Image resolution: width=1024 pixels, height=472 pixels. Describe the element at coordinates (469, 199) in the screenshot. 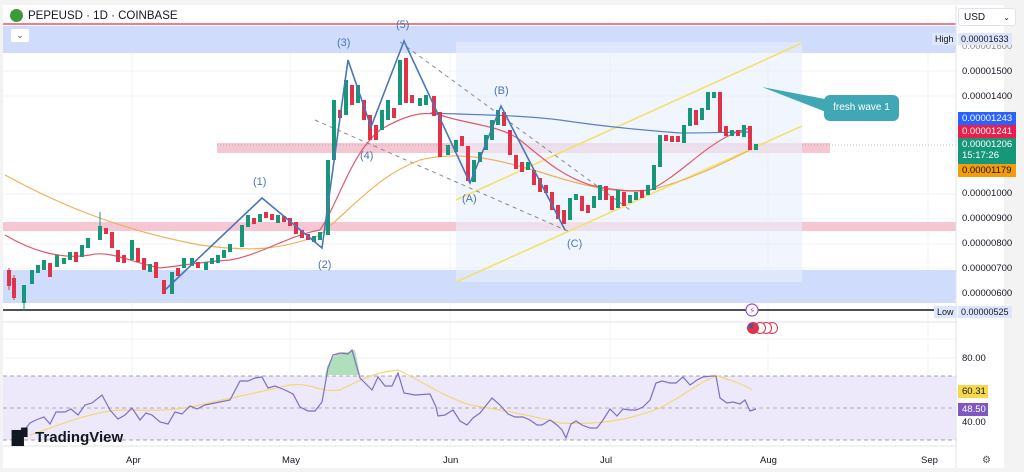

I see `wave-label-a: (A)` at that location.